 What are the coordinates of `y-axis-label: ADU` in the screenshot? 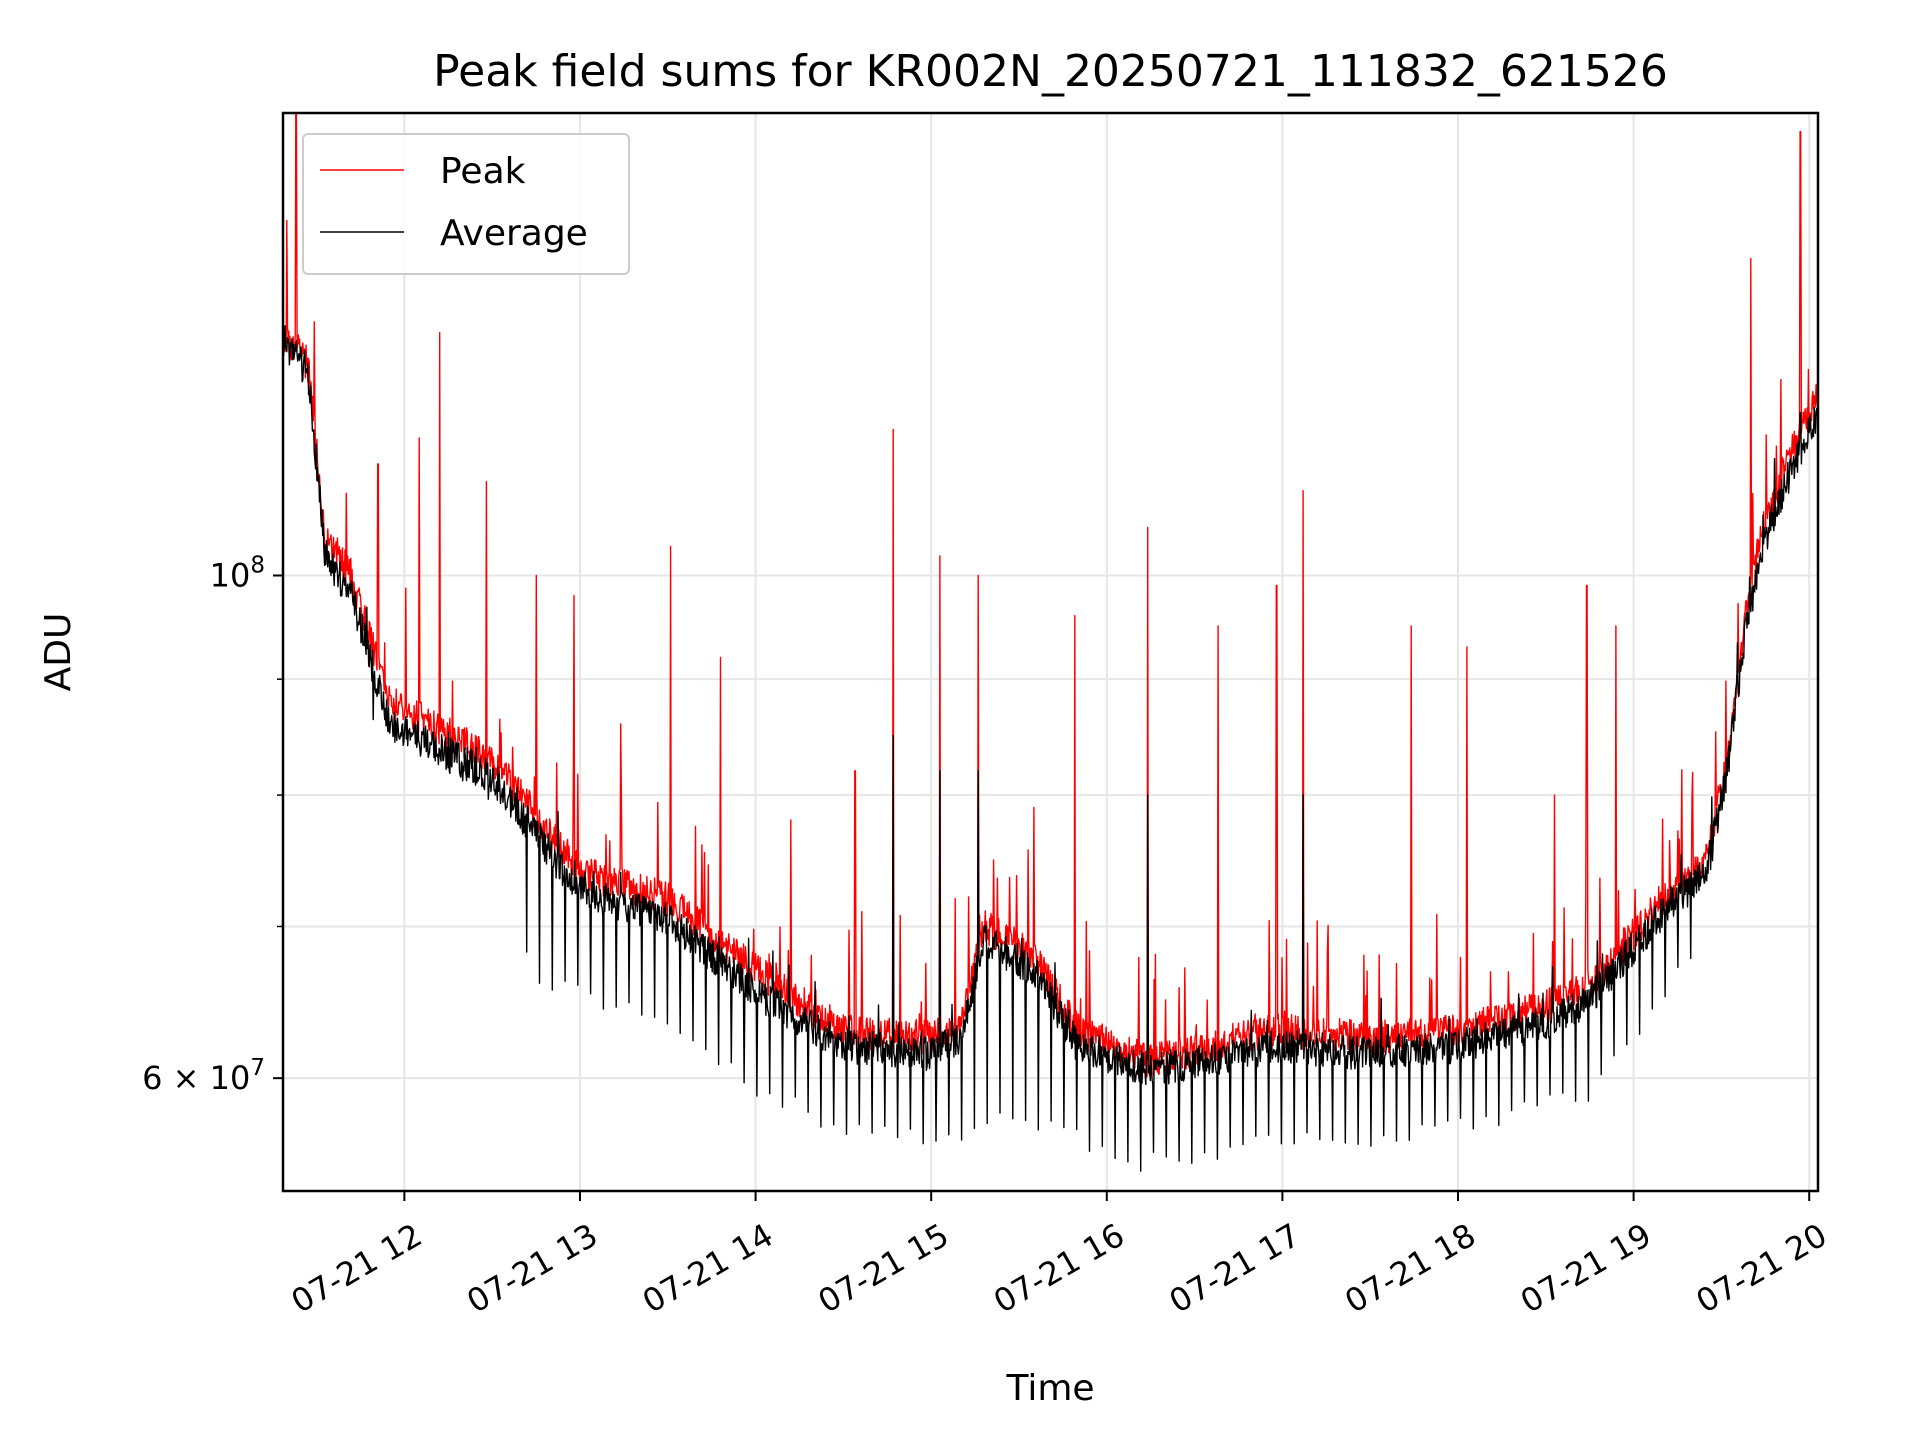 It's located at (58, 652).